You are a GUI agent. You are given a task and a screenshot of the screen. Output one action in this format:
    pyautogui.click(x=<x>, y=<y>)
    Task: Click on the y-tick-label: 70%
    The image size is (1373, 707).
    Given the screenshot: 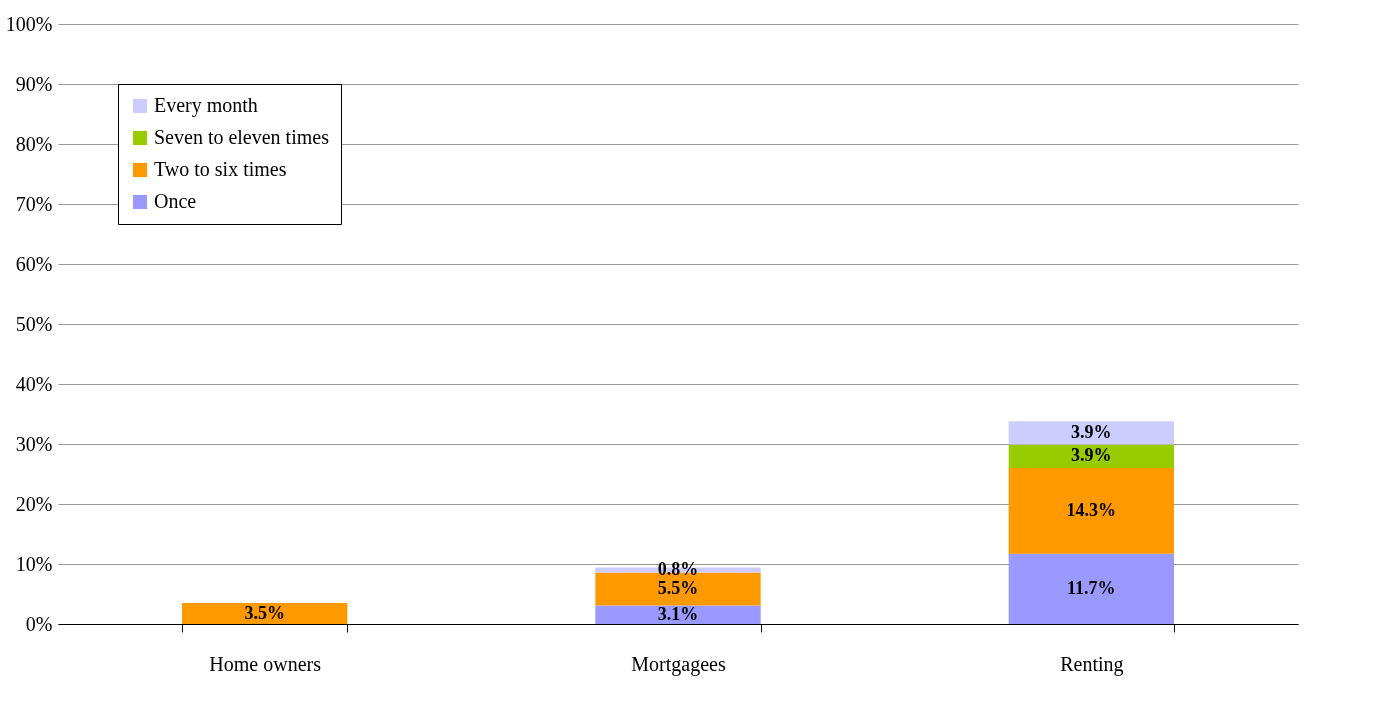 What is the action you would take?
    pyautogui.click(x=34, y=203)
    